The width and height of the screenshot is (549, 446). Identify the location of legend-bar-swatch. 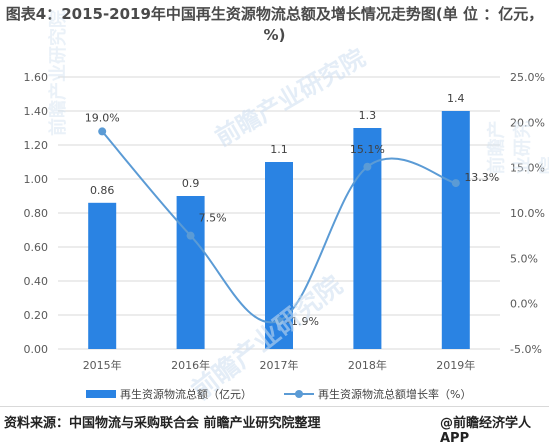
(101, 394).